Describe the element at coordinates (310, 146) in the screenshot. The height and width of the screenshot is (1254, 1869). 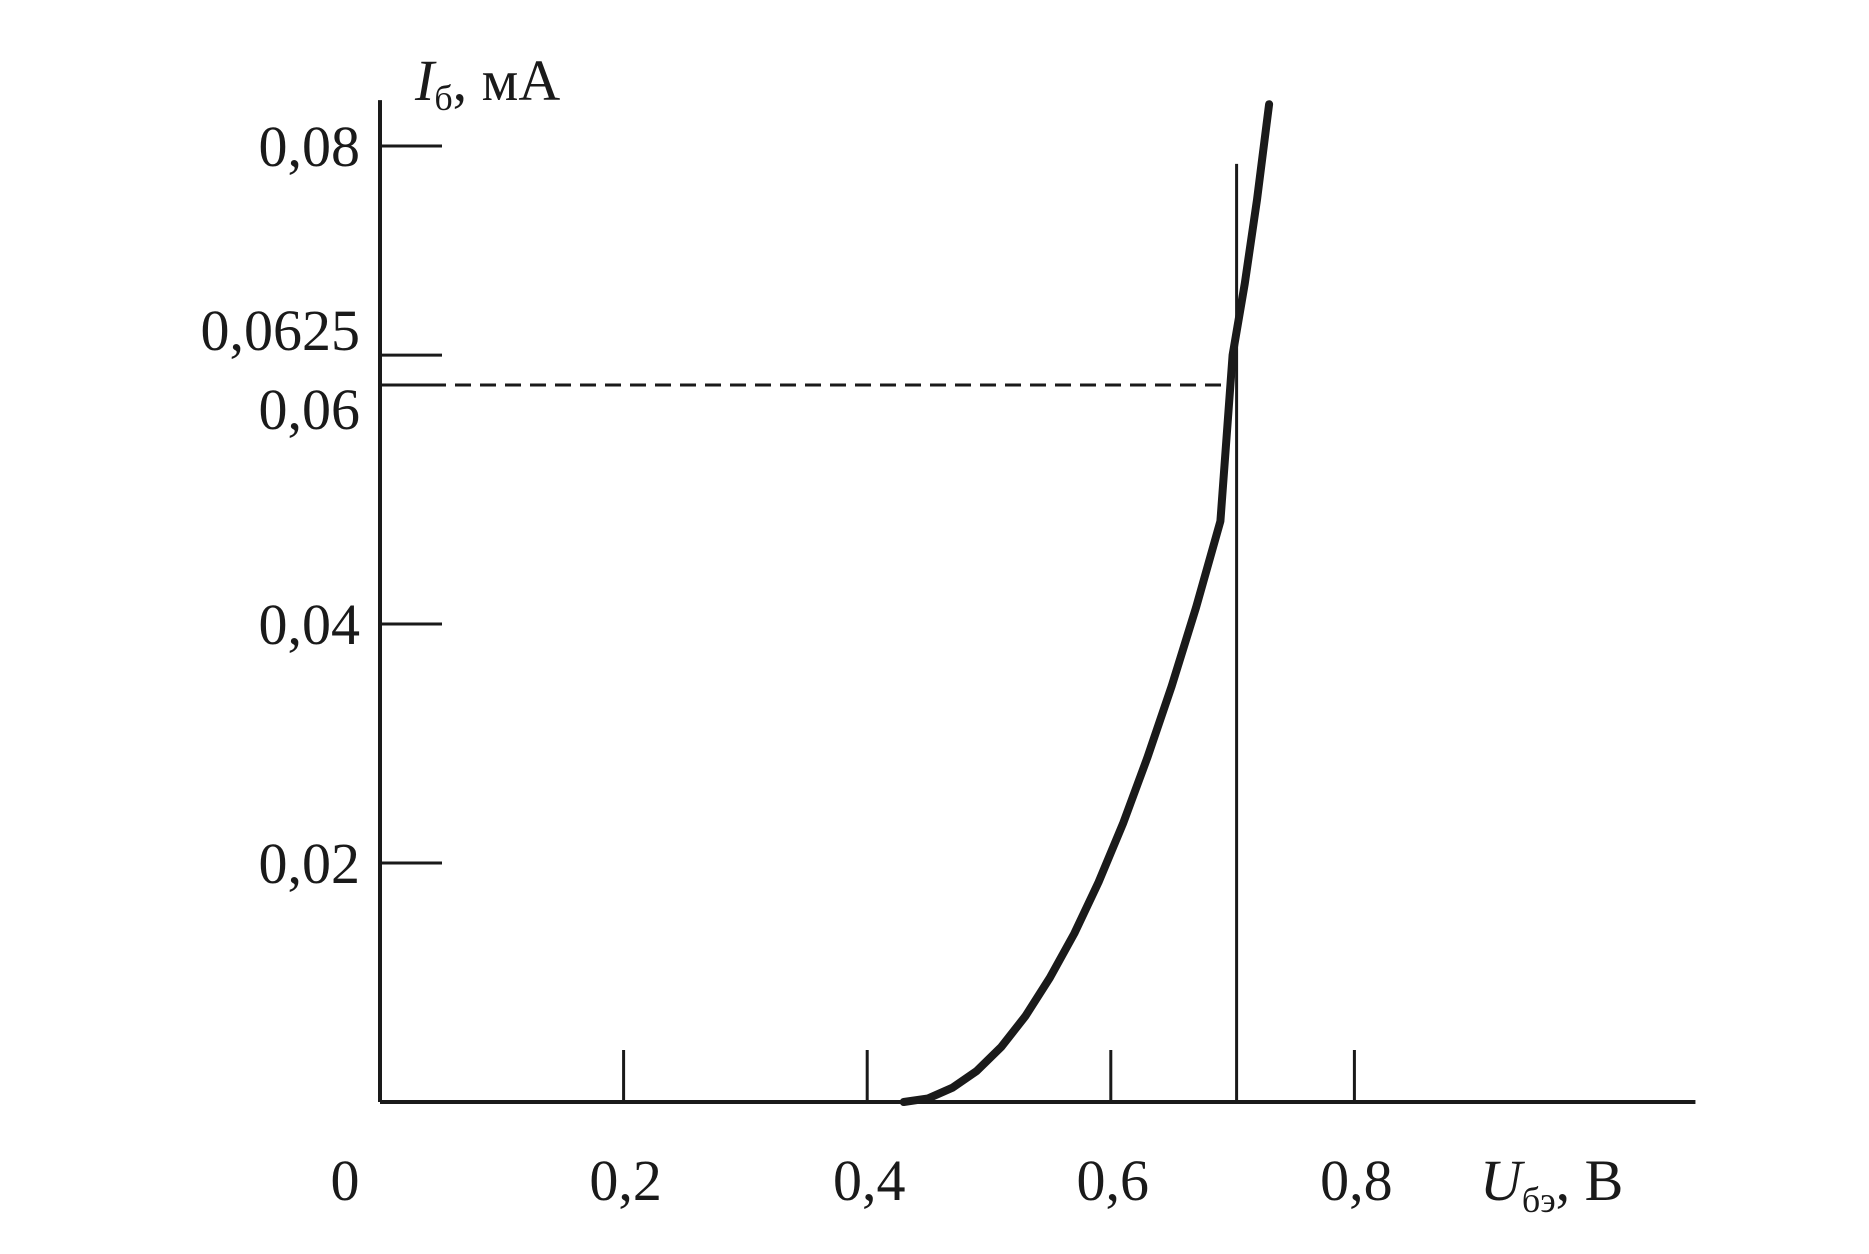
I see `y-tick-label: 0,08` at that location.